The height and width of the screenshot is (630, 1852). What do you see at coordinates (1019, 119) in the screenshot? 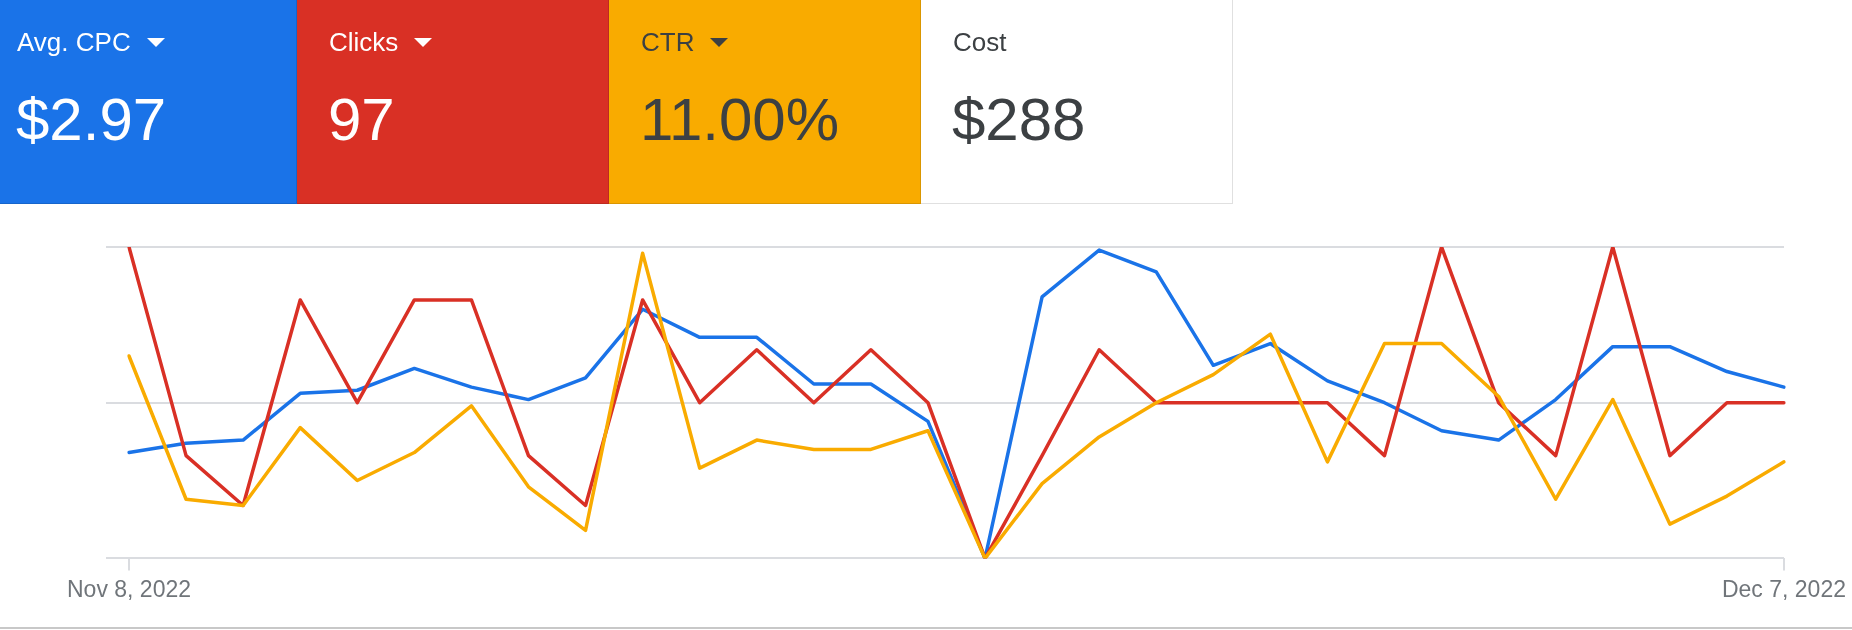
I see `data-label: $288` at bounding box center [1019, 119].